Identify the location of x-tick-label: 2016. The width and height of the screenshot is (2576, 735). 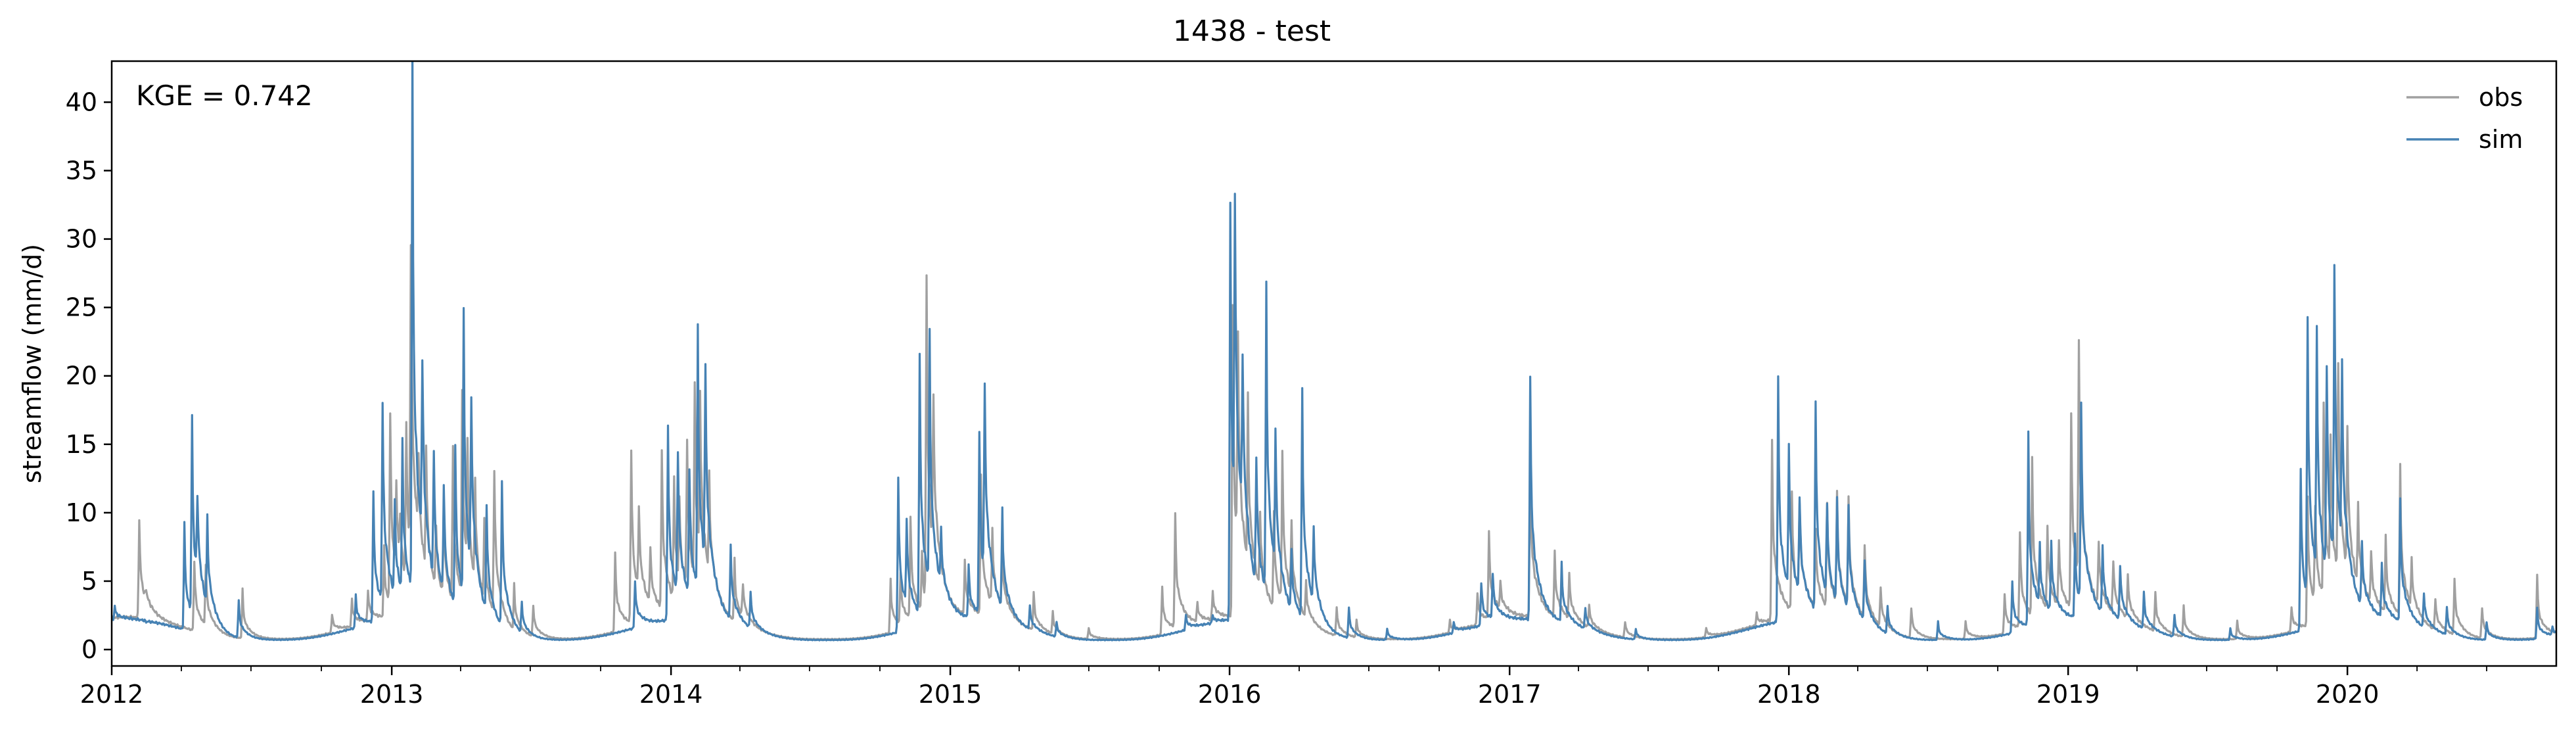
(1230, 694).